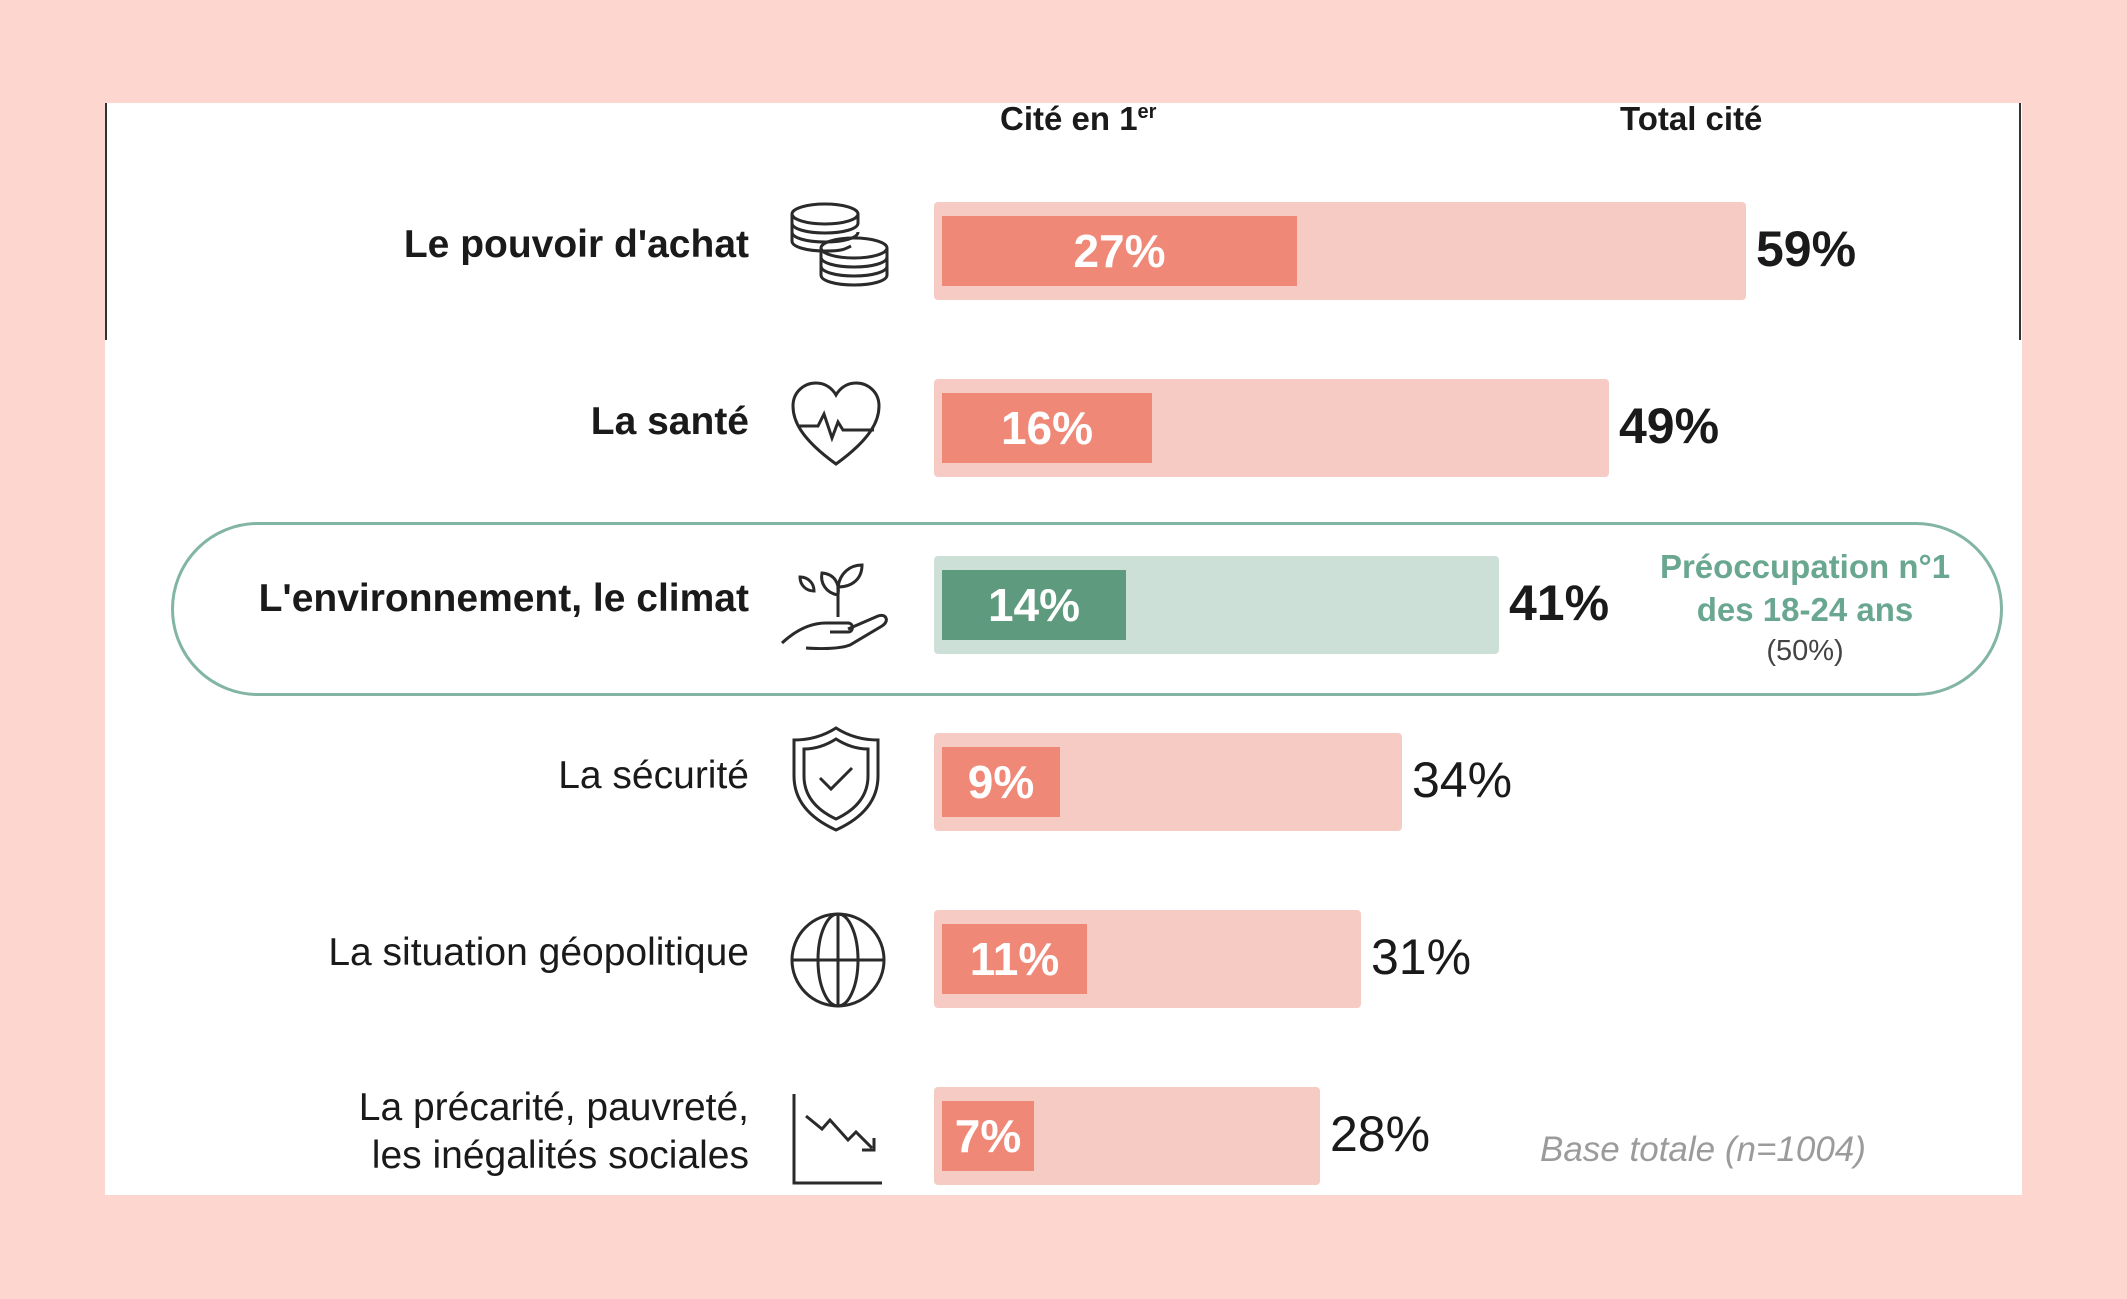 The width and height of the screenshot is (2127, 1299). What do you see at coordinates (553, 1107) in the screenshot?
I see `category-label-line: La précarité, pauvreté,` at bounding box center [553, 1107].